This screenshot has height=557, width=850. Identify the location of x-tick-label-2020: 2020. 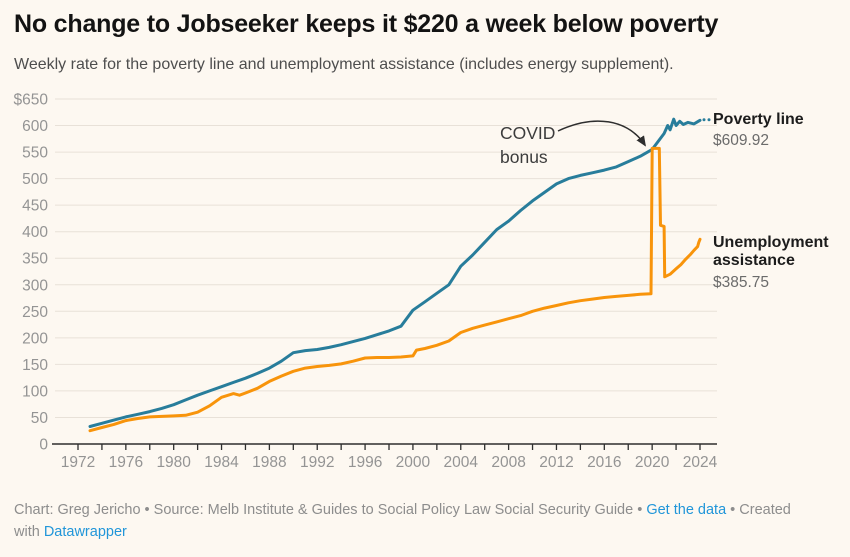
(652, 462).